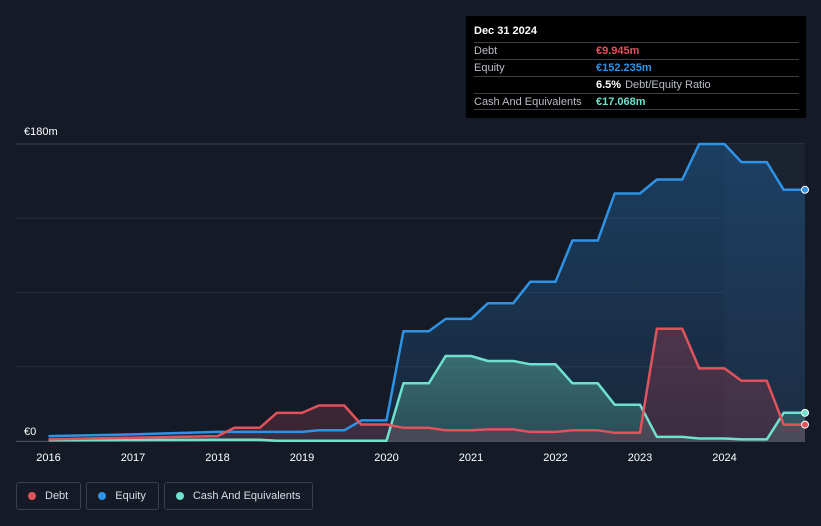  I want to click on cash-area, so click(426, 398).